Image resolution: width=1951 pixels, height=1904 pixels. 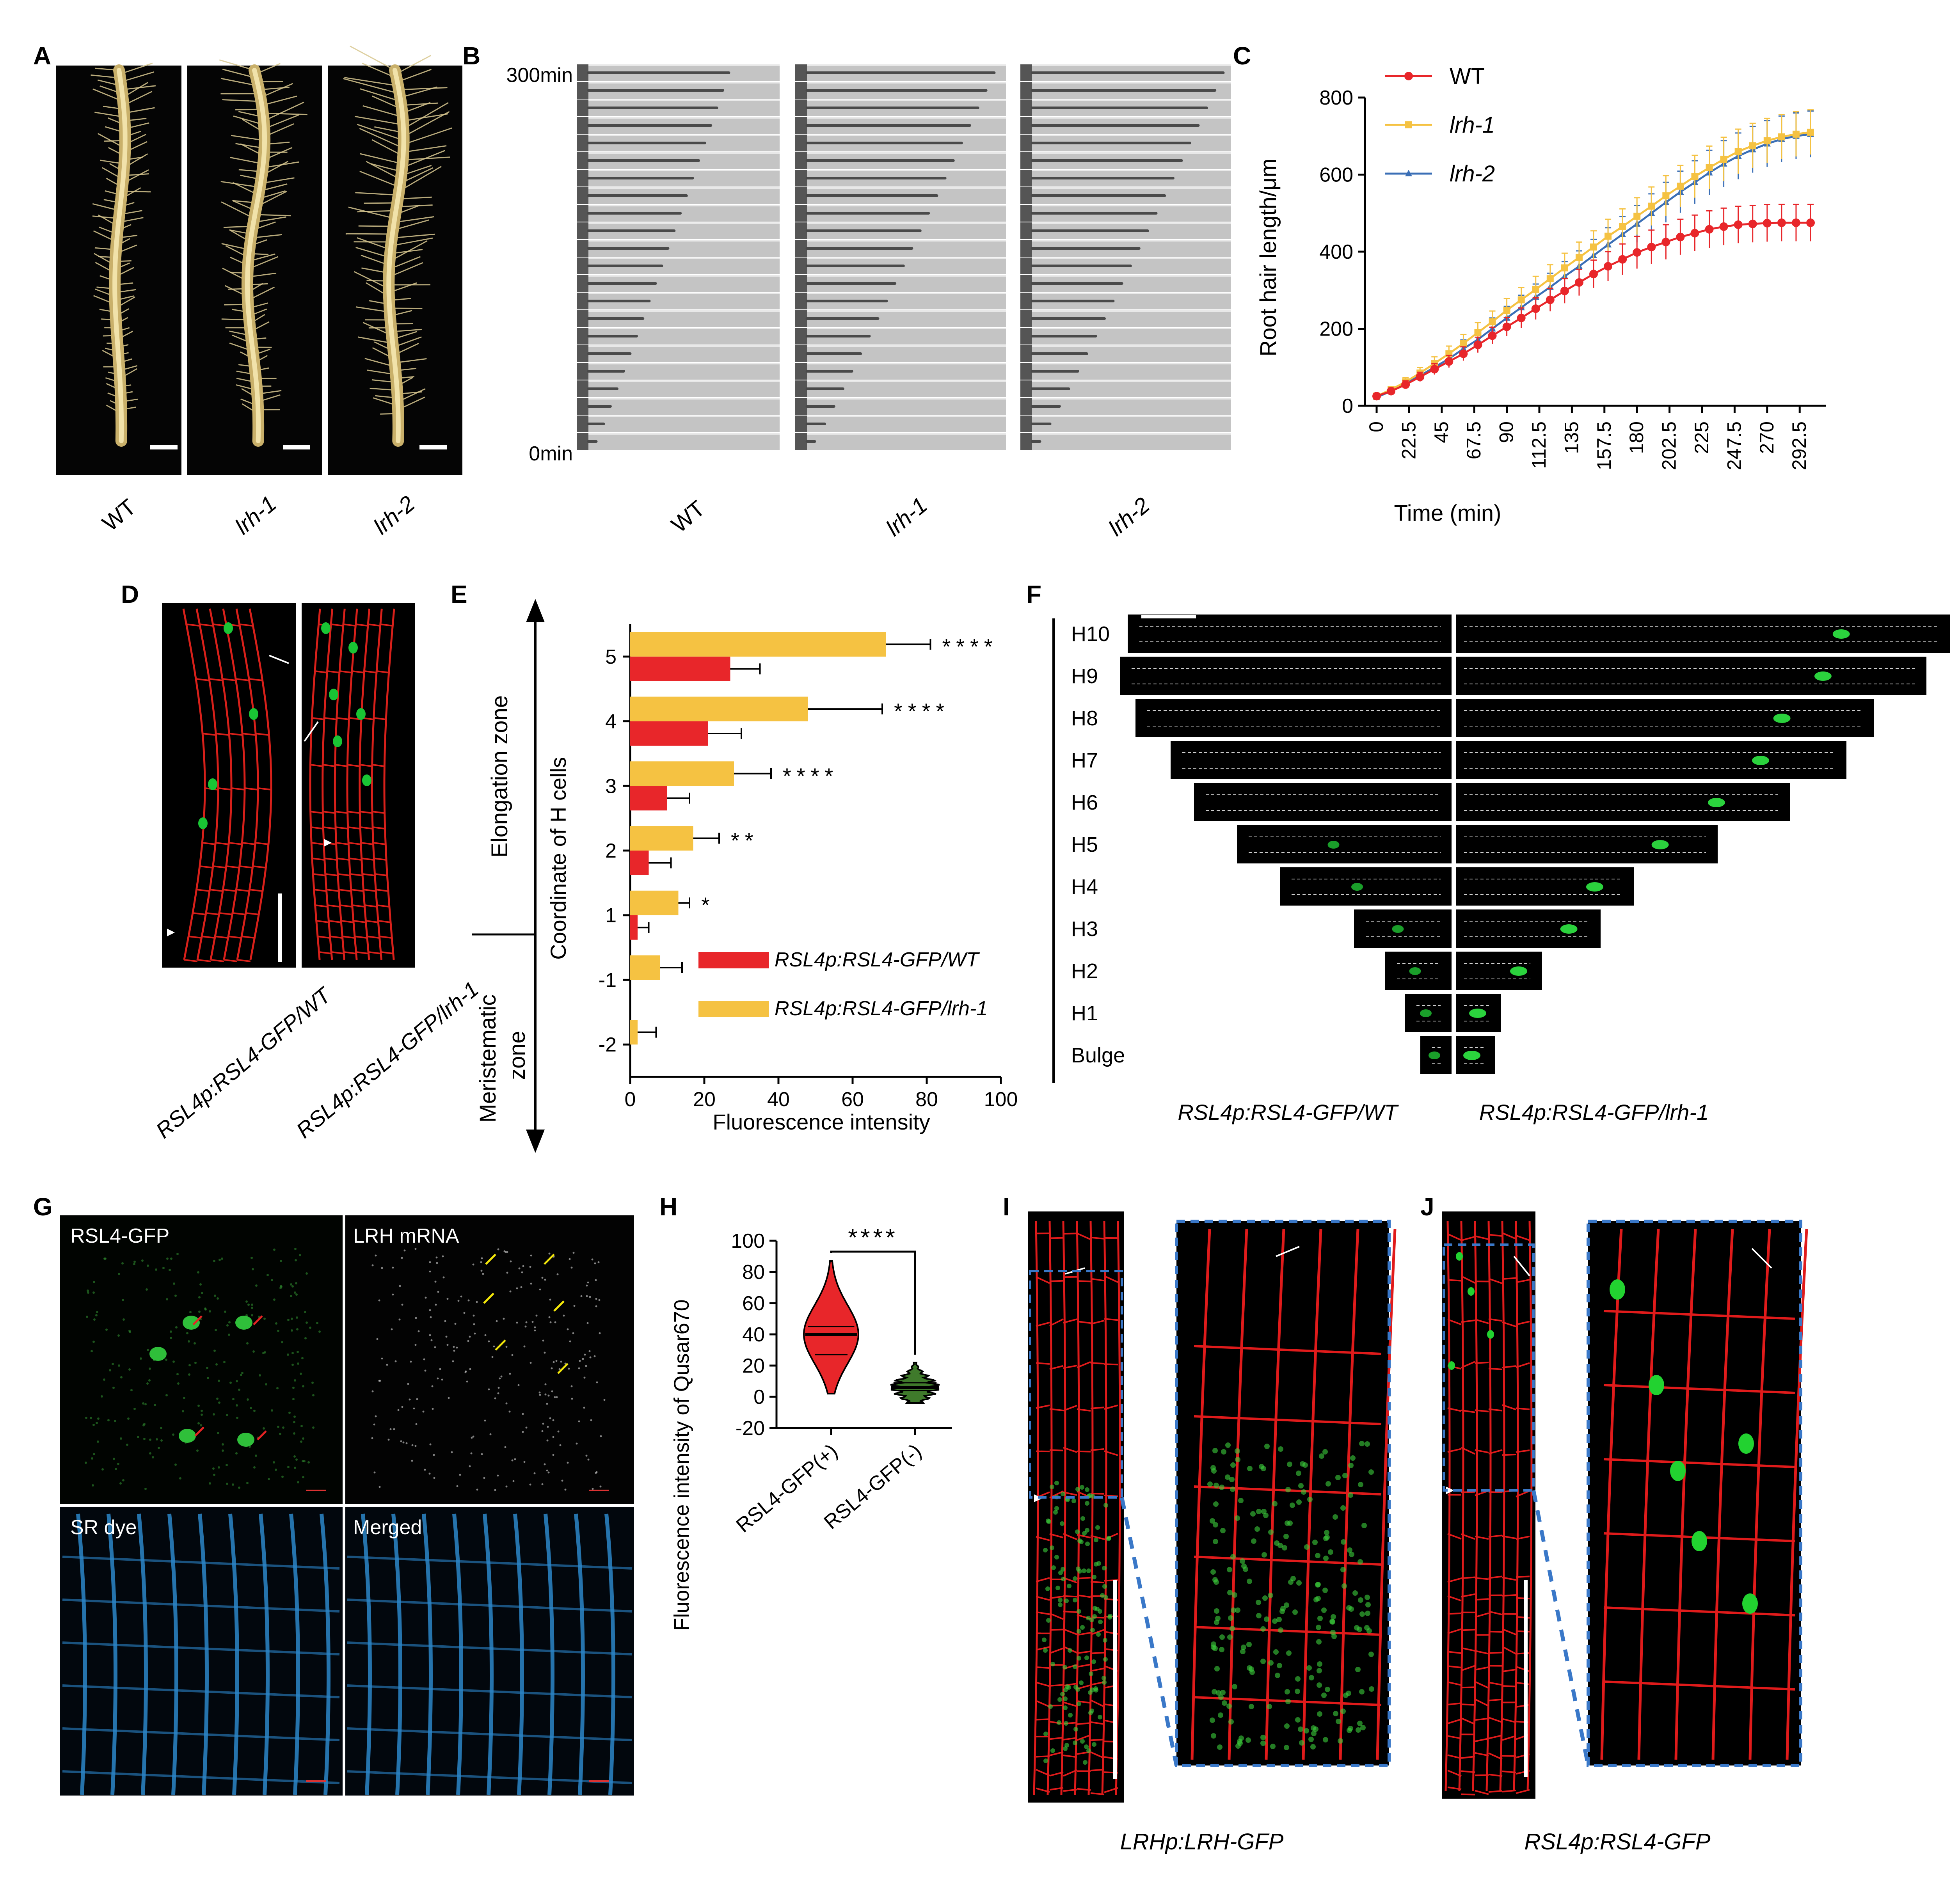 What do you see at coordinates (535, 1141) in the screenshot?
I see `arrow-down-icon` at bounding box center [535, 1141].